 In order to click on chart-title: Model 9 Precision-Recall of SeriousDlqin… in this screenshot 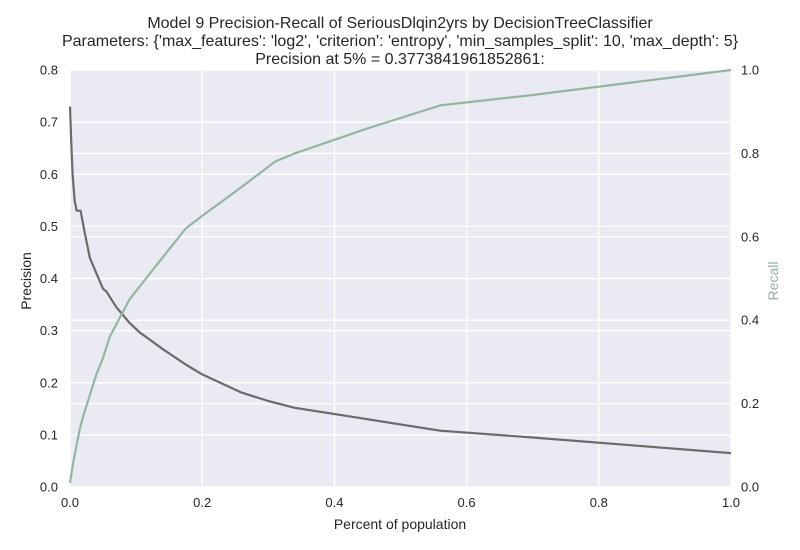, I will do `click(400, 23)`.